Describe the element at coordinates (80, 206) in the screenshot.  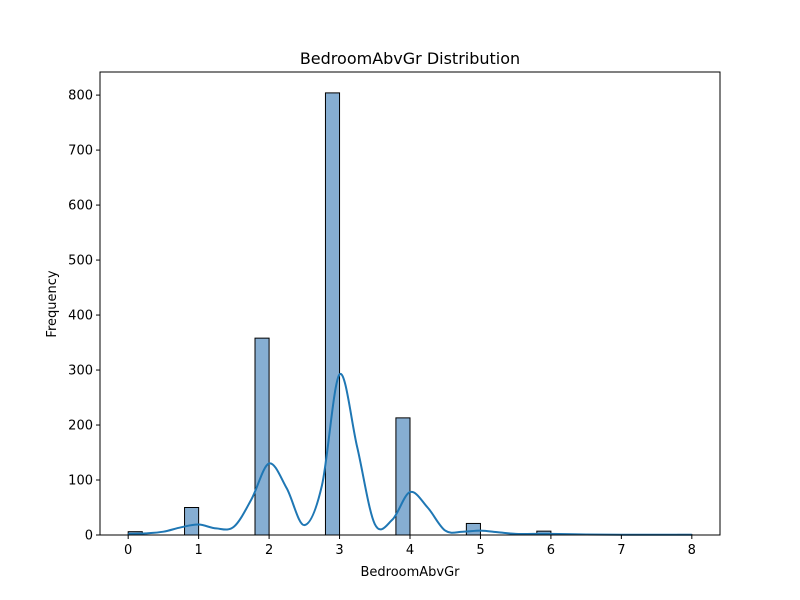
I see `y-tick-label-600: 600` at that location.